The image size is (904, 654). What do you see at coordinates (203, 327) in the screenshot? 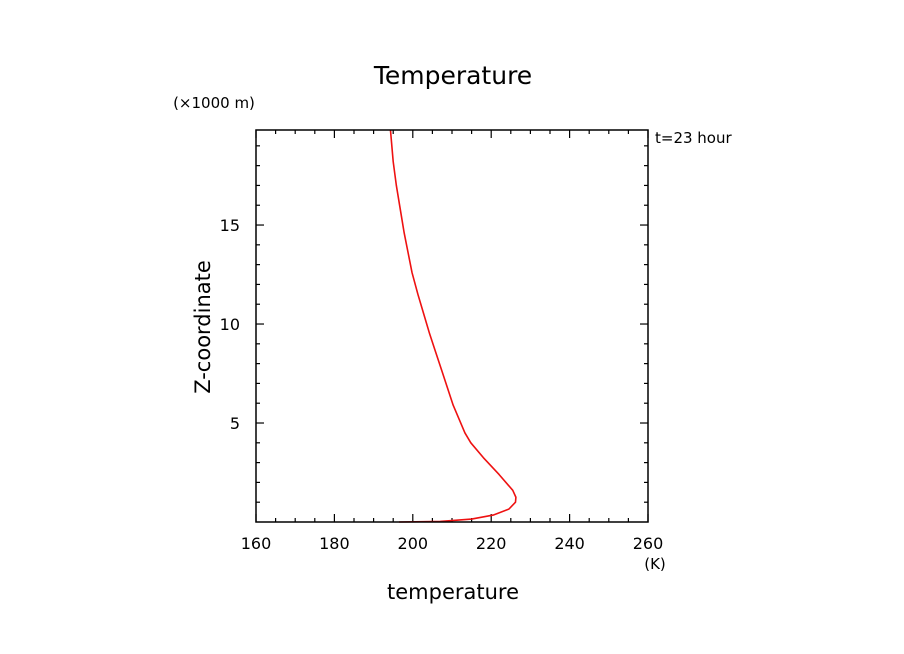
I see `y-axis-title: Z-coordinate` at bounding box center [203, 327].